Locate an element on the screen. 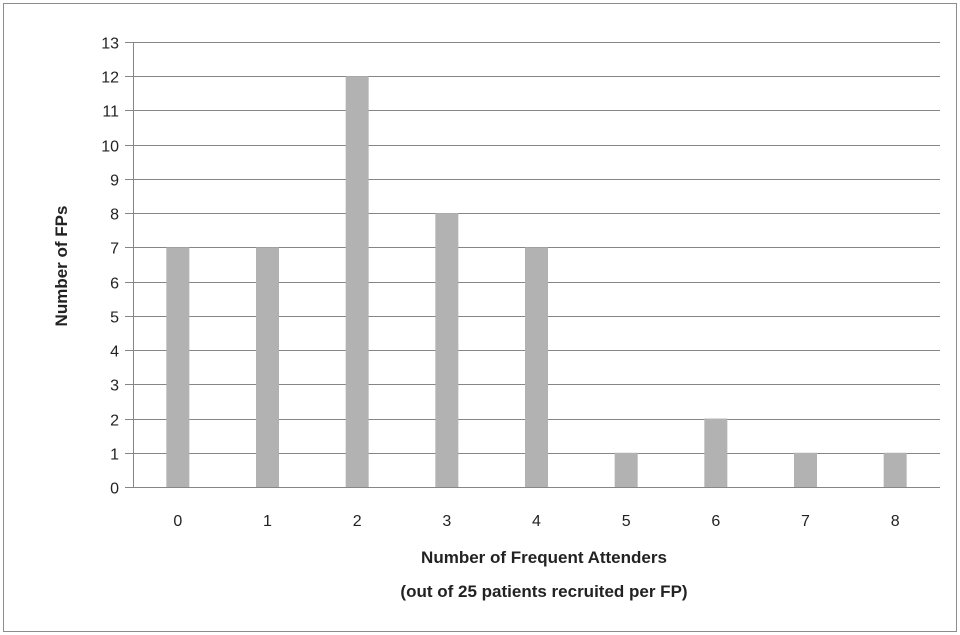  x-tick-label: 4 is located at coordinates (536, 521).